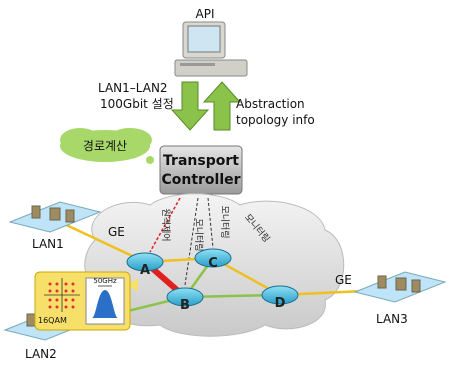  Describe the element at coordinates (270, 104) in the screenshot. I see `abstraction-text: Abstraction` at that location.